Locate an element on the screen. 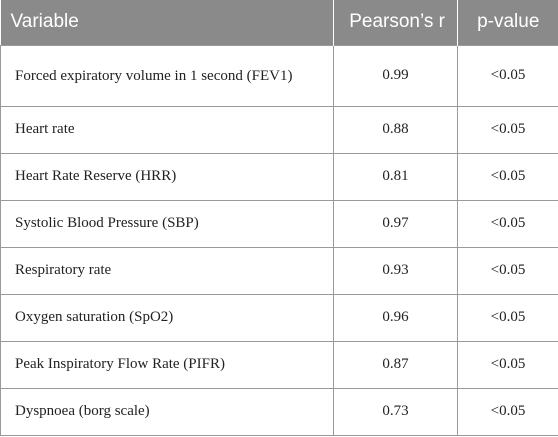 The image size is (558, 437). cell-pearson-r: 0.93 is located at coordinates (395, 270).